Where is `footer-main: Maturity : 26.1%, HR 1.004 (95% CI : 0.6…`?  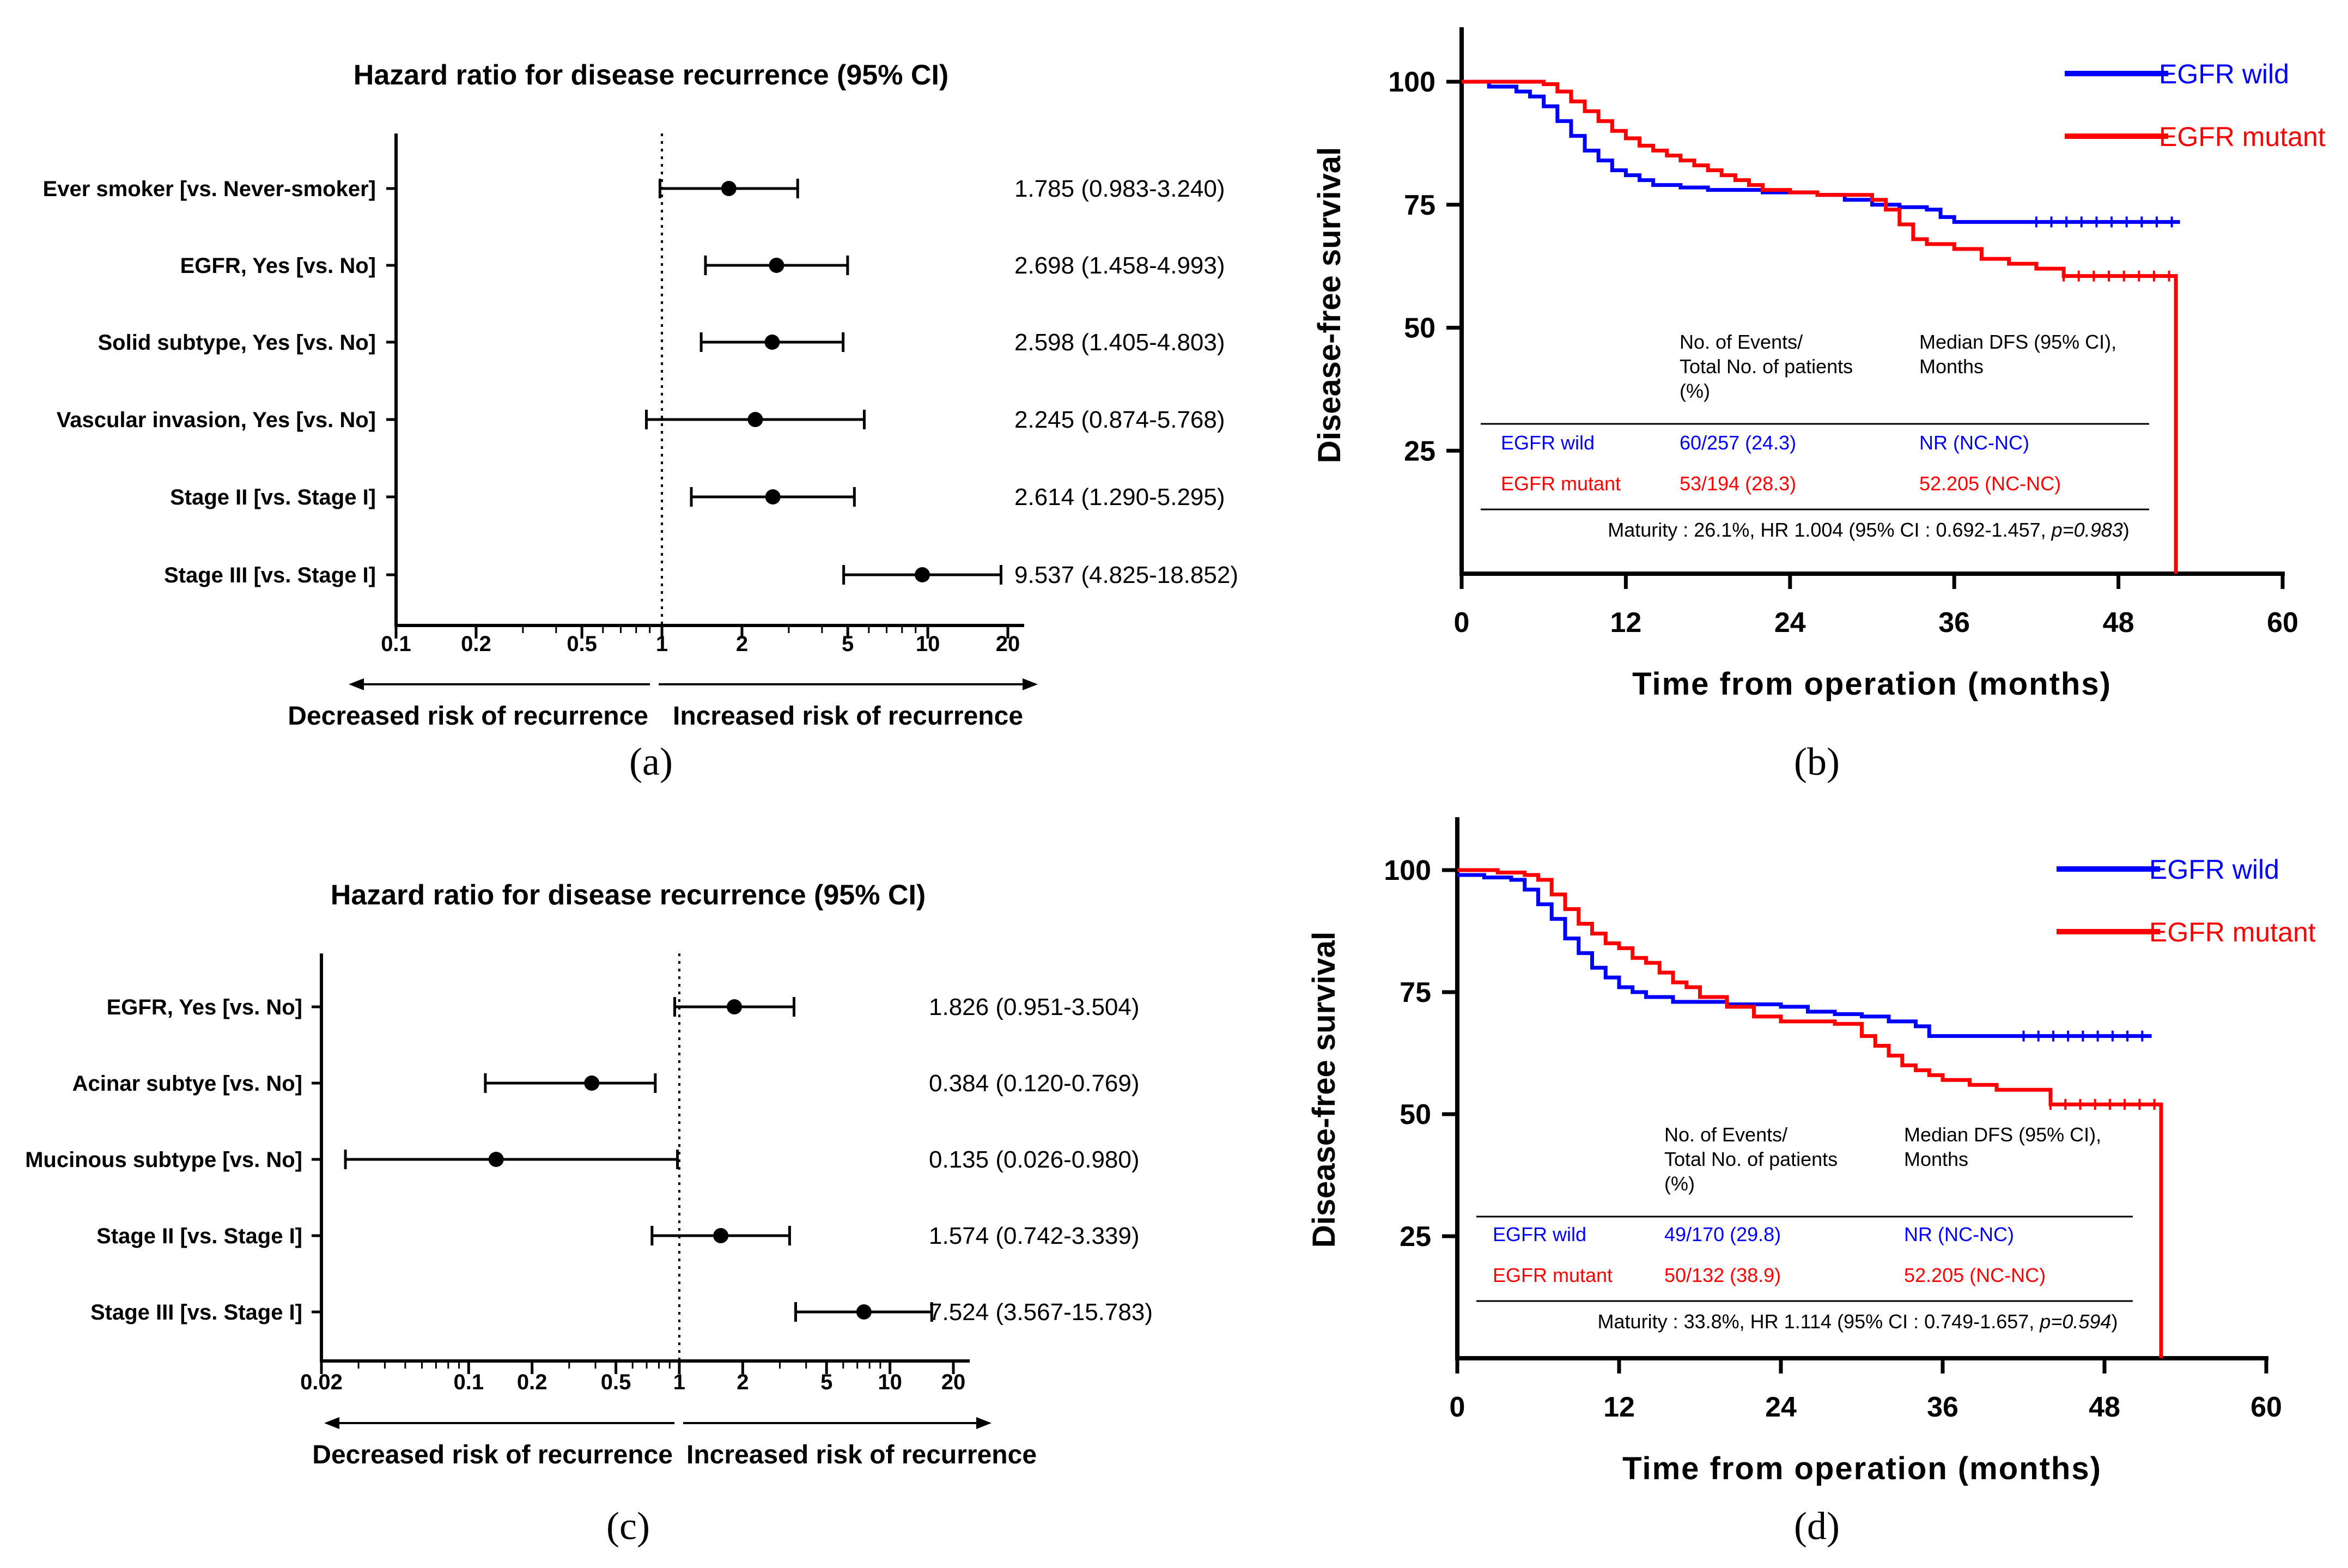 footer-main: Maturity : 26.1%, HR 1.004 (95% CI : 0.6… is located at coordinates (1829, 530).